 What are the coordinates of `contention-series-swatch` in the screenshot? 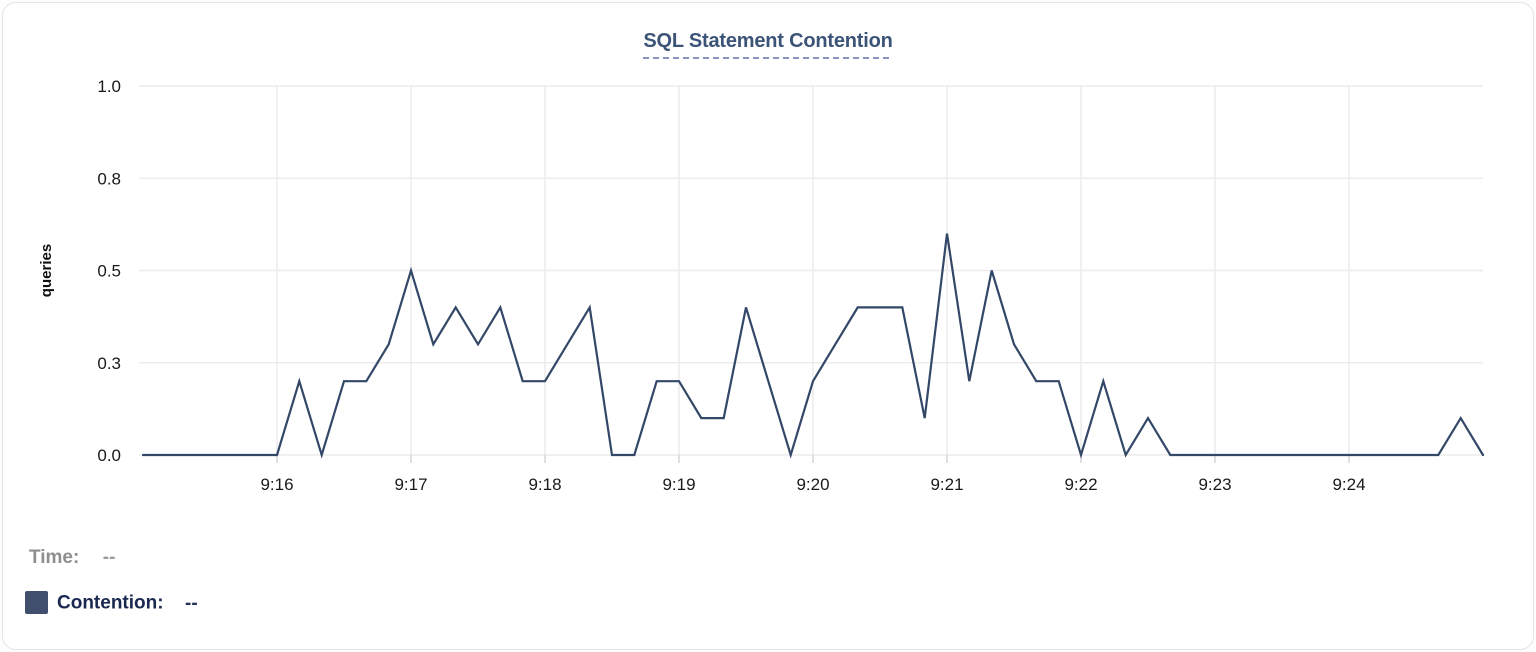 It's located at (36, 602).